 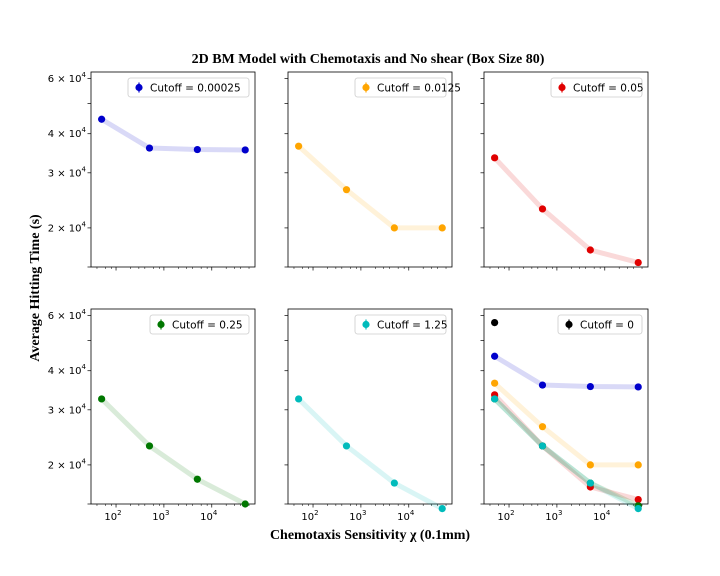 I want to click on y-tick-label: 4 × 10⁴, so click(x=67, y=133).